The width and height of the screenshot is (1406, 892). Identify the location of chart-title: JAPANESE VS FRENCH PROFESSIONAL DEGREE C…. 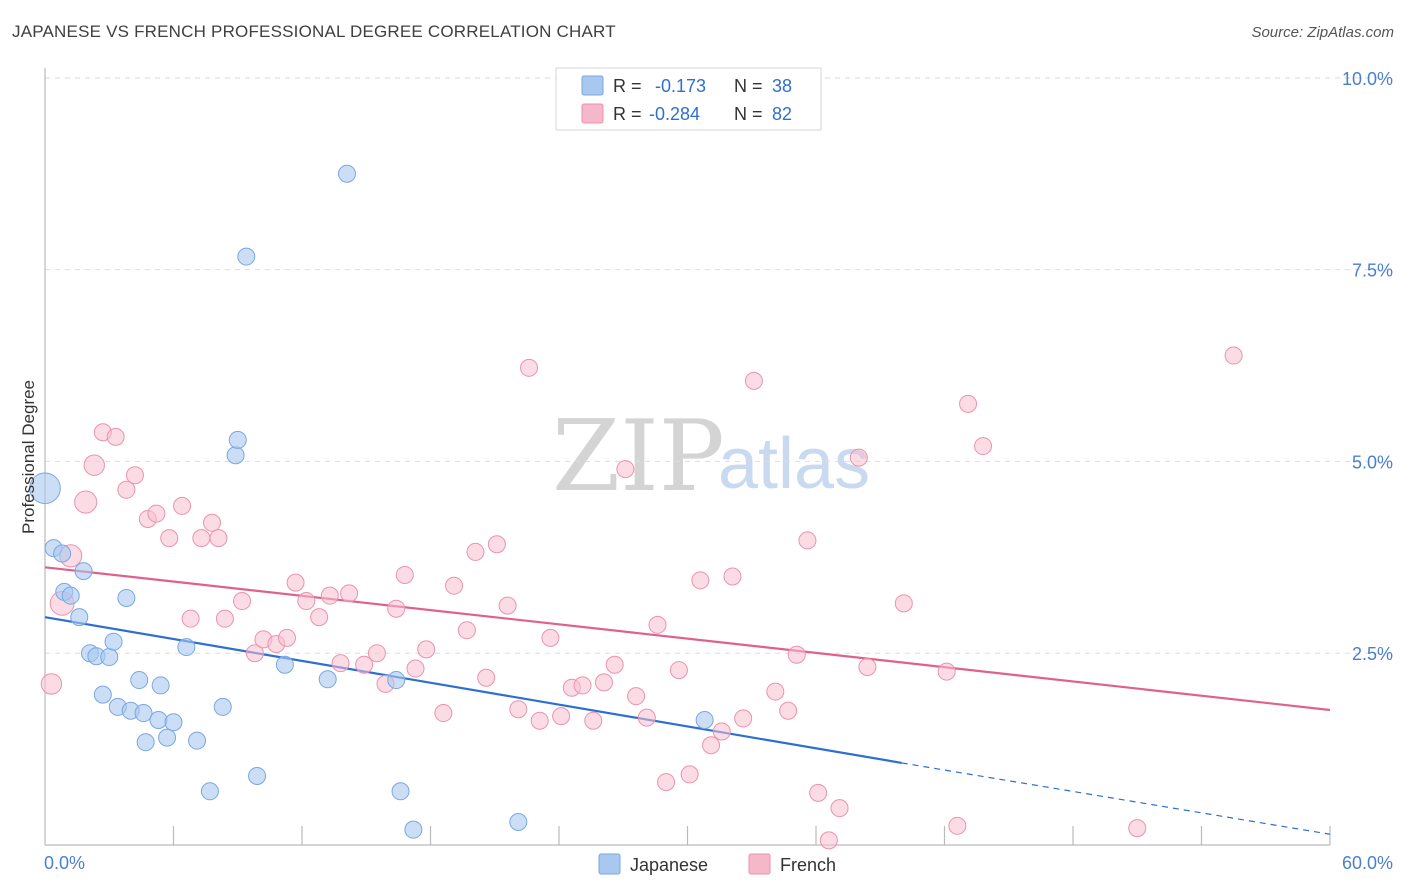
(314, 31).